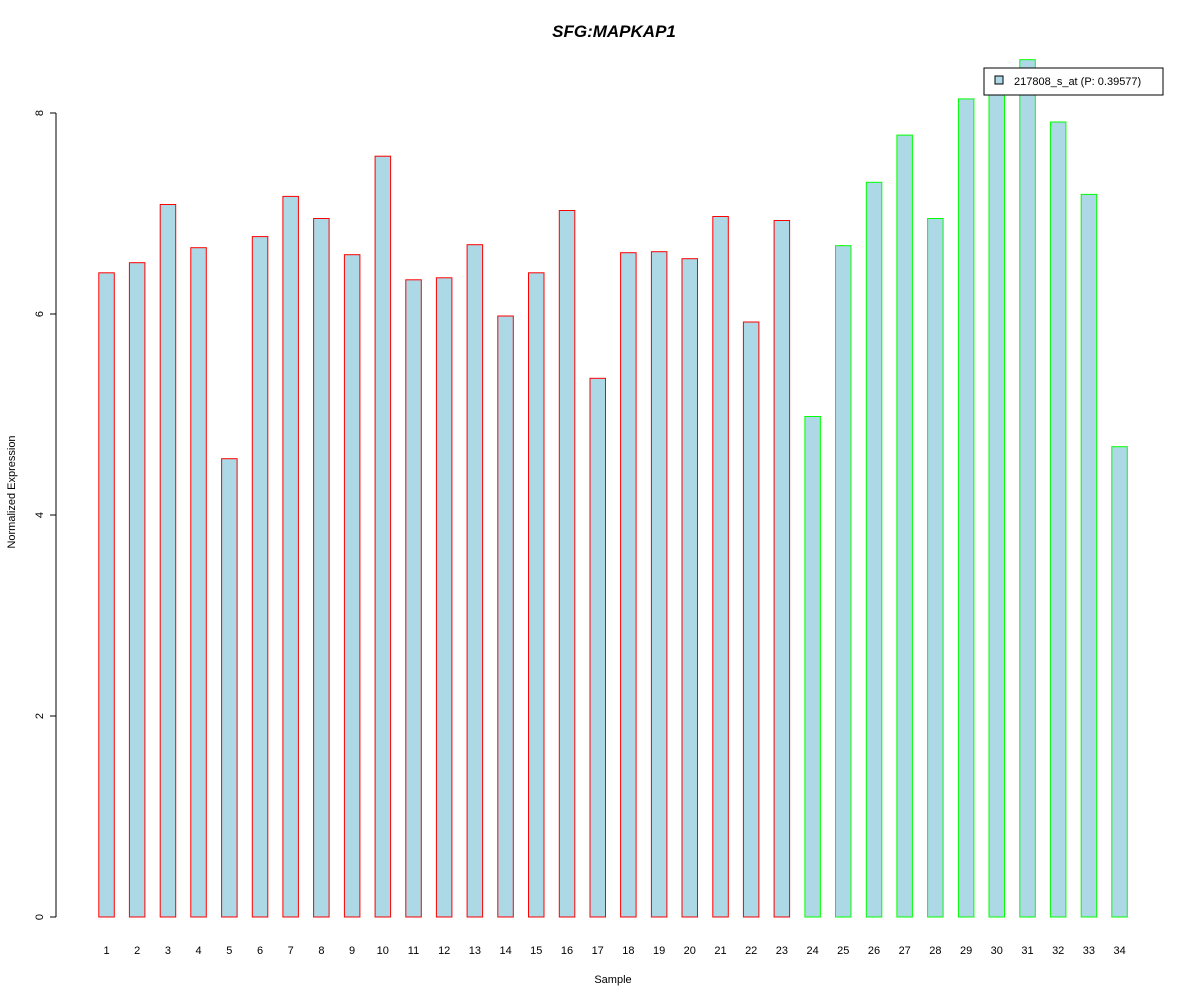 This screenshot has width=1200, height=1000. What do you see at coordinates (812, 951) in the screenshot?
I see `x-tick-label: 24` at bounding box center [812, 951].